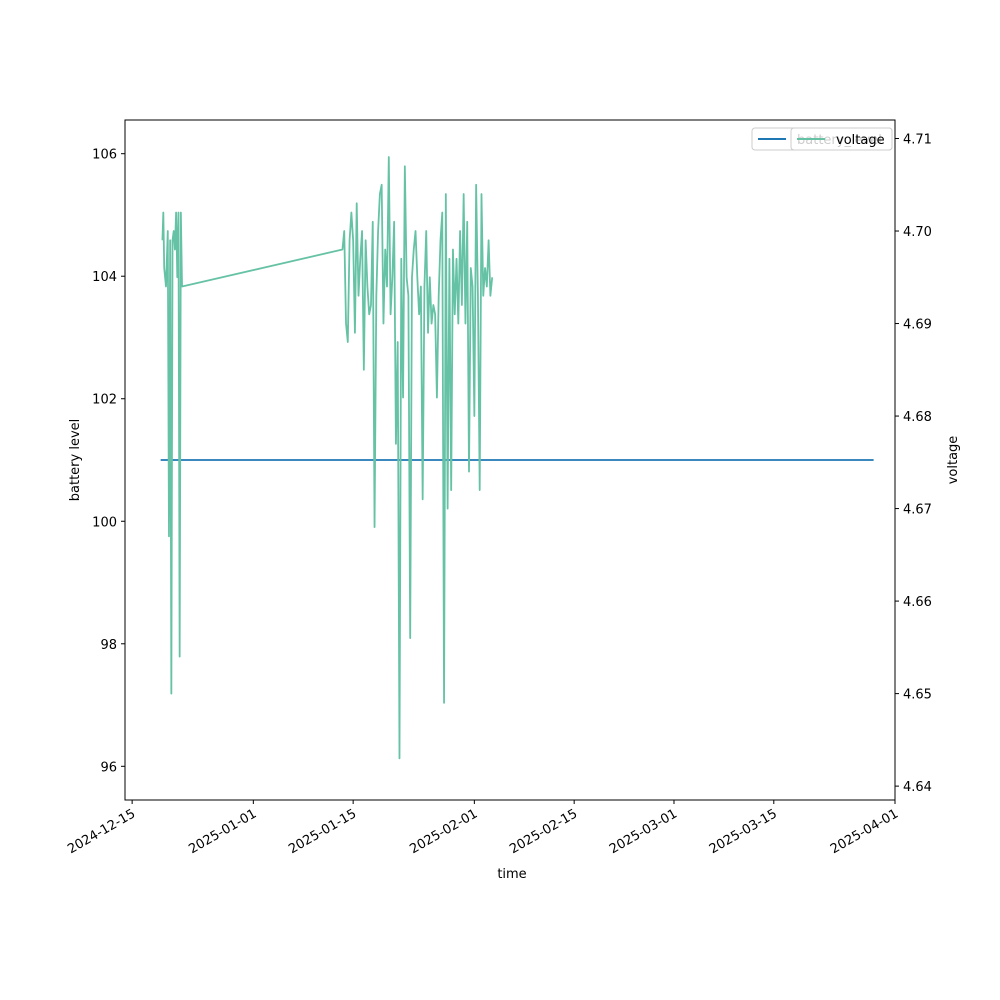 This screenshot has width=1000, height=1000. What do you see at coordinates (917, 510) in the screenshot?
I see `y-right-tick-label: 4.67` at bounding box center [917, 510].